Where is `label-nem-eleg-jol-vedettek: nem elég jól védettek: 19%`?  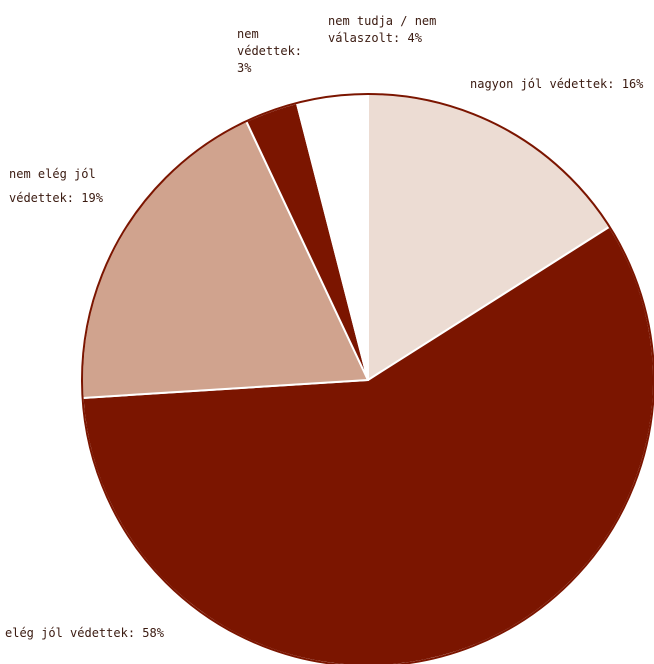 label-nem-eleg-jol-vedettek: nem elég jól védettek: 19% is located at coordinates (56, 186).